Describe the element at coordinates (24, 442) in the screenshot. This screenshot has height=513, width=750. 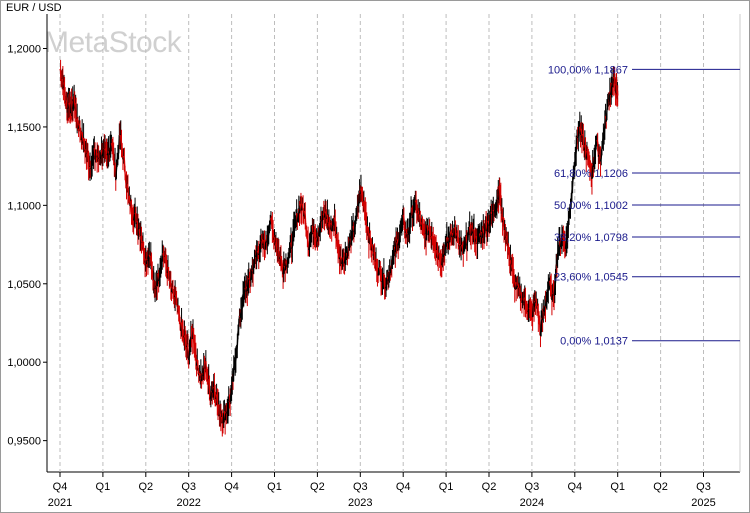
I see `y-tick-label: 0,9500` at that location.